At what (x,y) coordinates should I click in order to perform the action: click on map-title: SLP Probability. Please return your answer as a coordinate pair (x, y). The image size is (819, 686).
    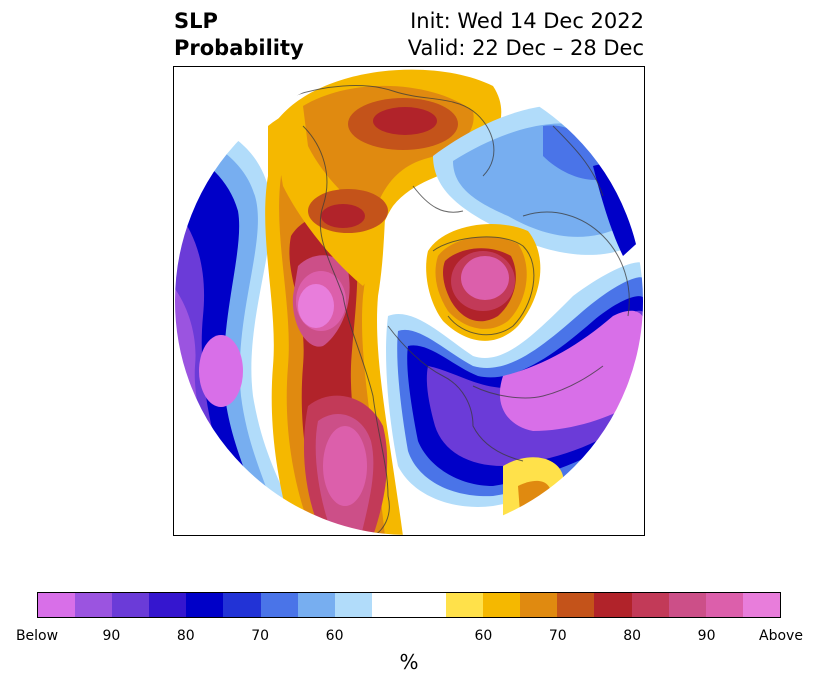
    Looking at the image, I should click on (239, 35).